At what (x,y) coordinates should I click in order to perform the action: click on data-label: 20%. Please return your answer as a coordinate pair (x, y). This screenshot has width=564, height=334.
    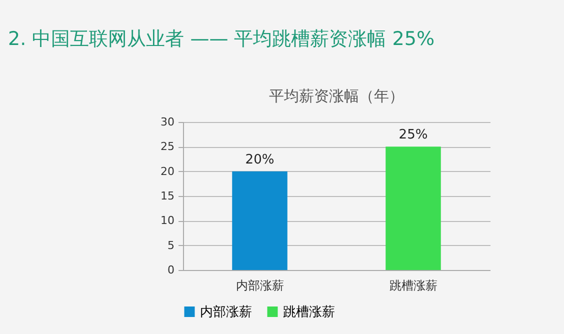
    Looking at the image, I should click on (259, 160).